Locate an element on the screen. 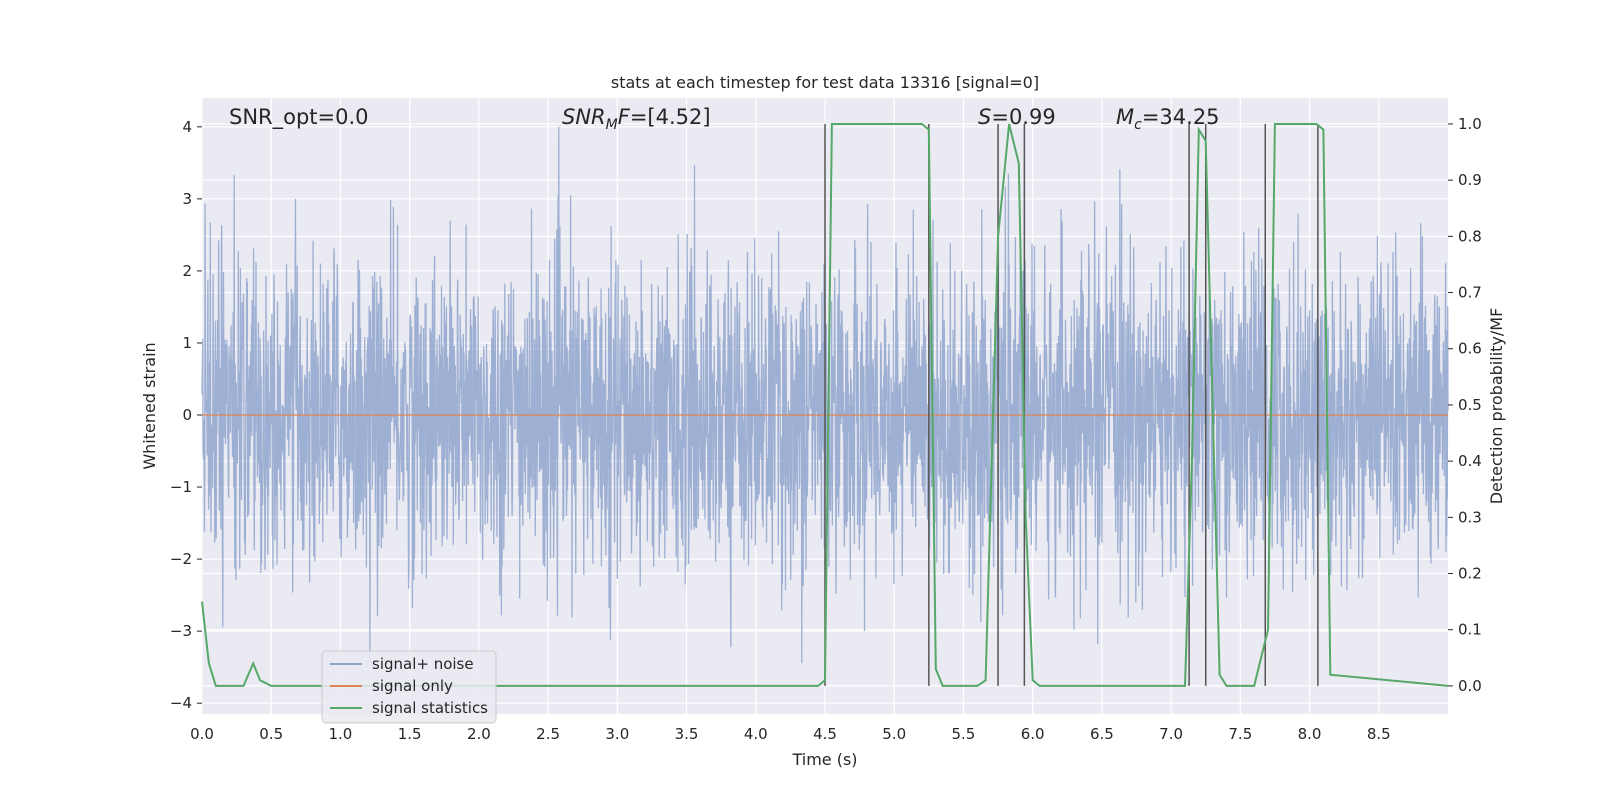  y2-tick-labels: 1.0 0.9 0.8 0.7 0.6 0.5 0.4 0.3 0.2 0.1 0.0 is located at coordinates (1465, 405).